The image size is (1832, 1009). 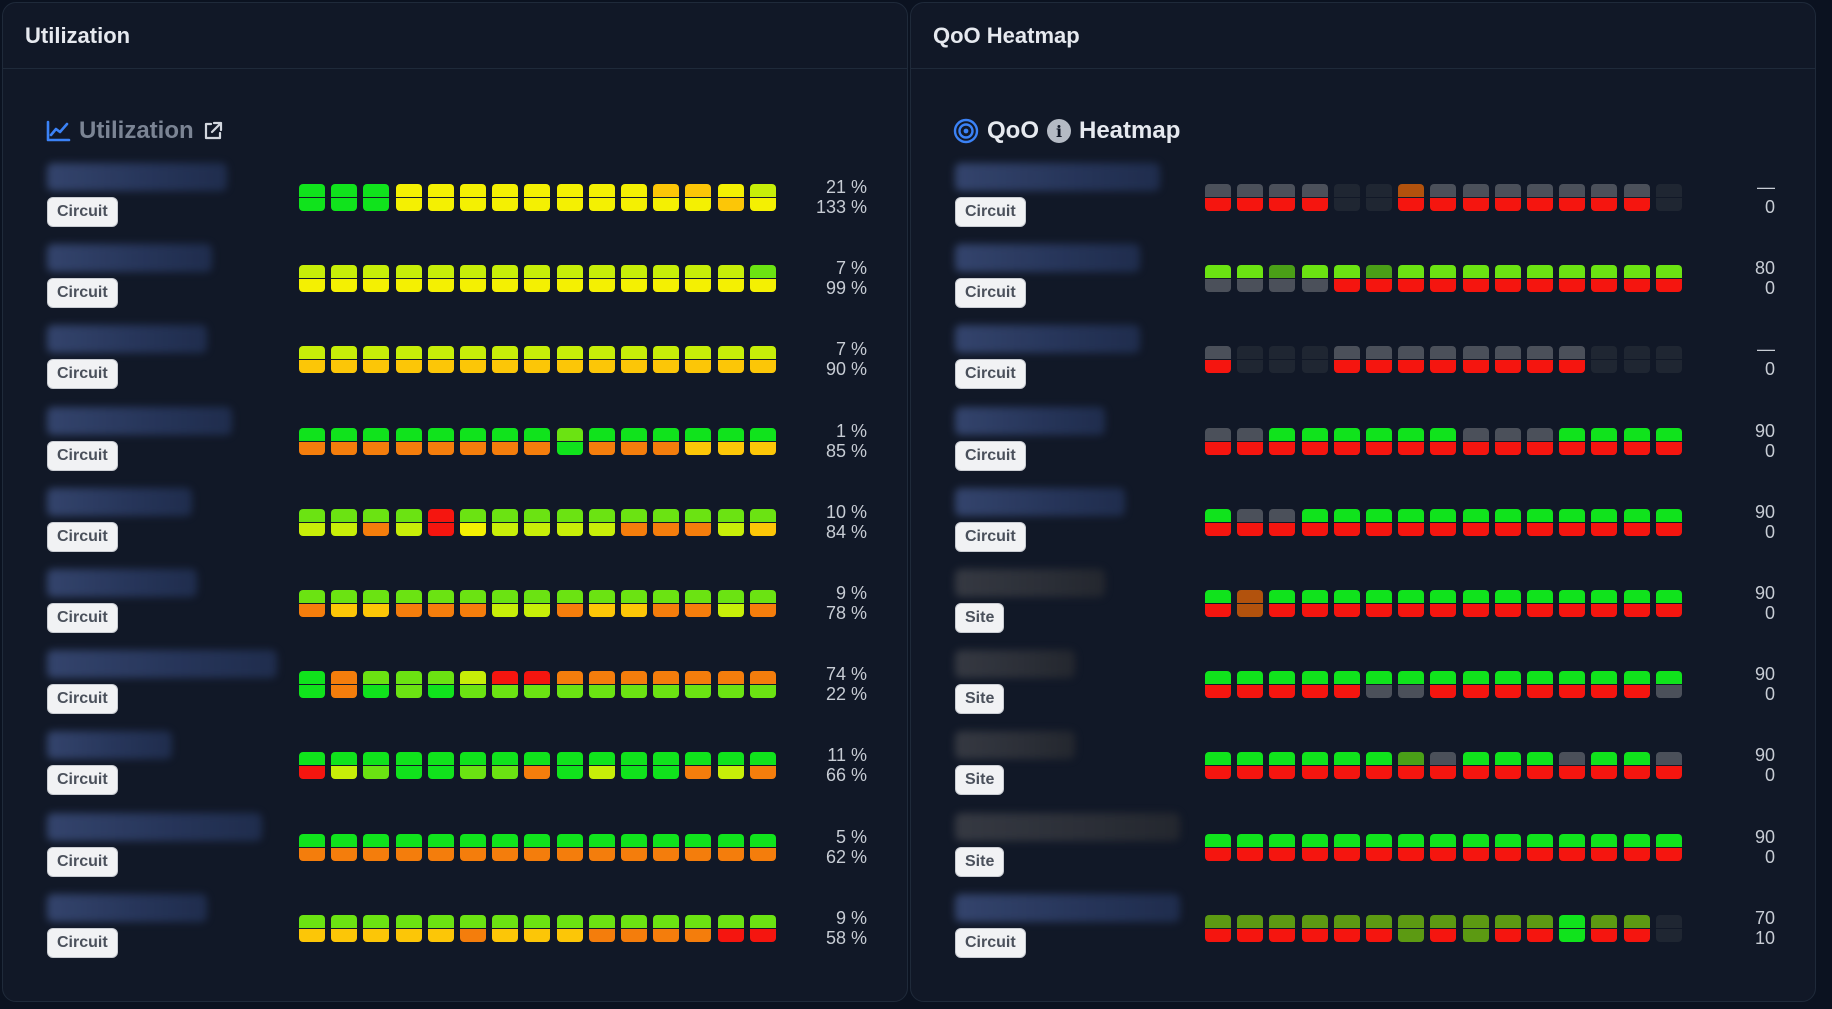 What do you see at coordinates (1363, 769) in the screenshot?
I see `heatmap-row: Site 90 0` at bounding box center [1363, 769].